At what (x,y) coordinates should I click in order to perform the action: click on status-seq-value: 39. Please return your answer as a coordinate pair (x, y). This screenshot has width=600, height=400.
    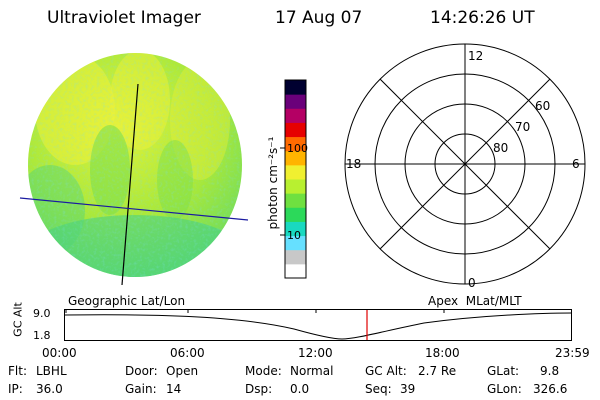
    Looking at the image, I should click on (408, 389).